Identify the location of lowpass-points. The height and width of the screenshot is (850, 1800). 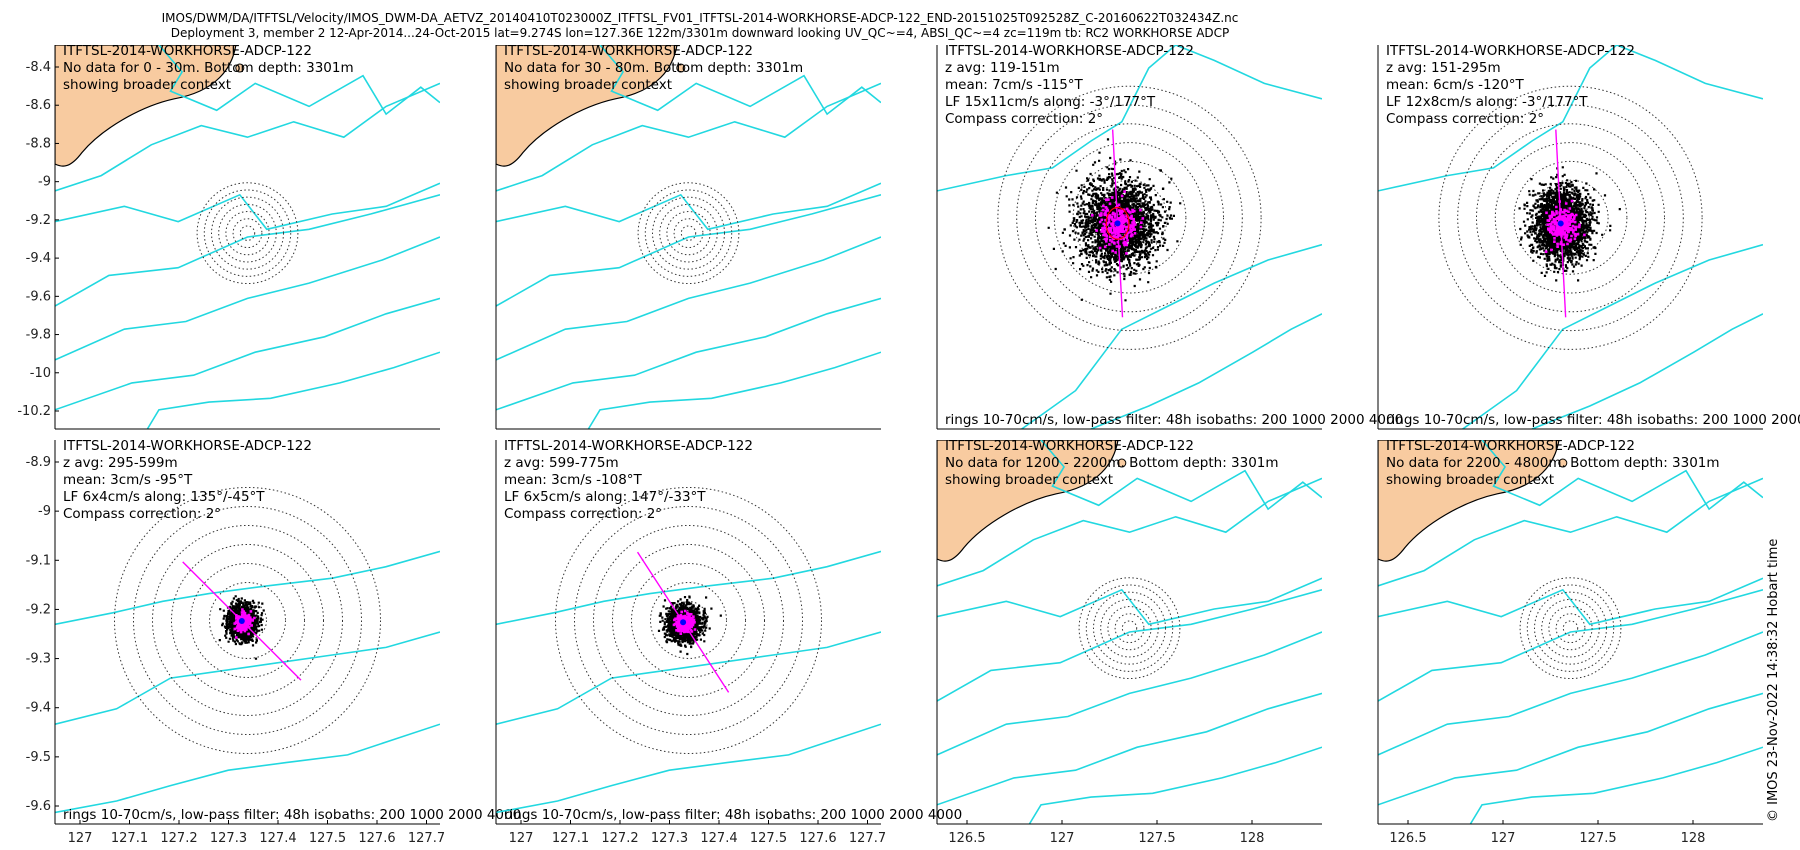
(1565, 226).